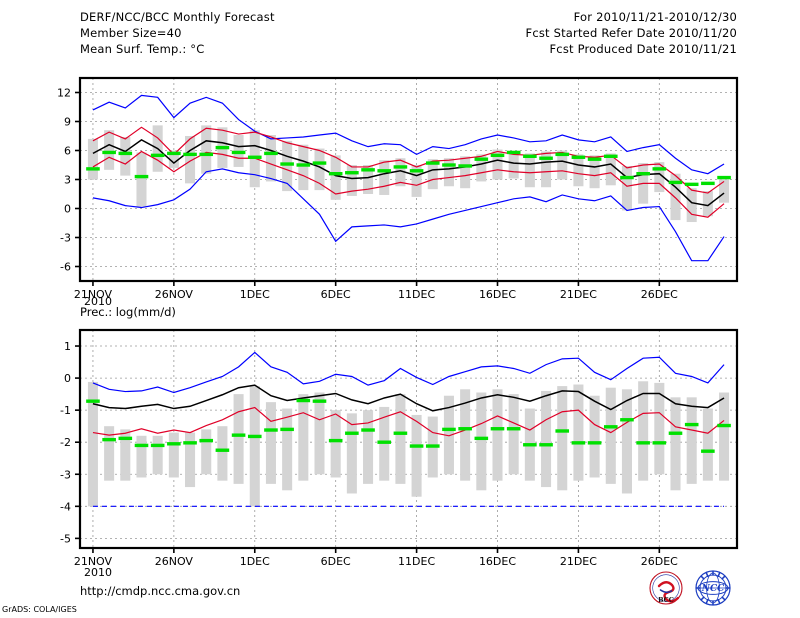 Image resolution: width=800 pixels, height=618 pixels. Describe the element at coordinates (408, 215) in the screenshot. I see `series-ensemble-min` at that location.